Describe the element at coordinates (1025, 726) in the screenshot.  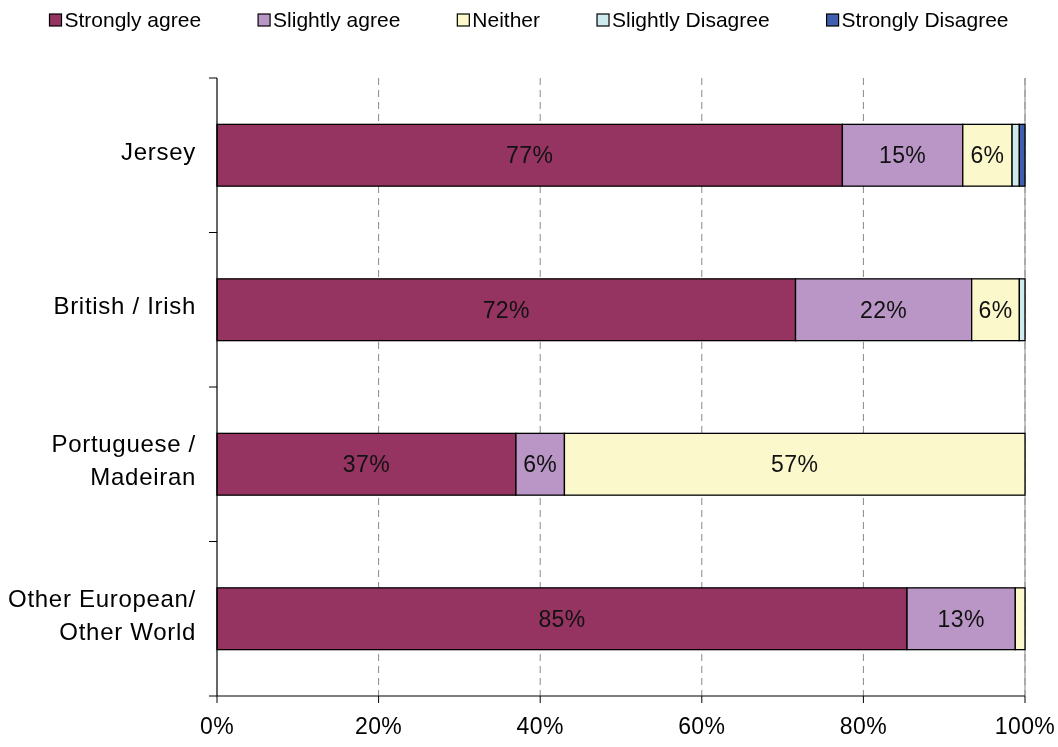
I see `x-tick-label: 100%` at that location.